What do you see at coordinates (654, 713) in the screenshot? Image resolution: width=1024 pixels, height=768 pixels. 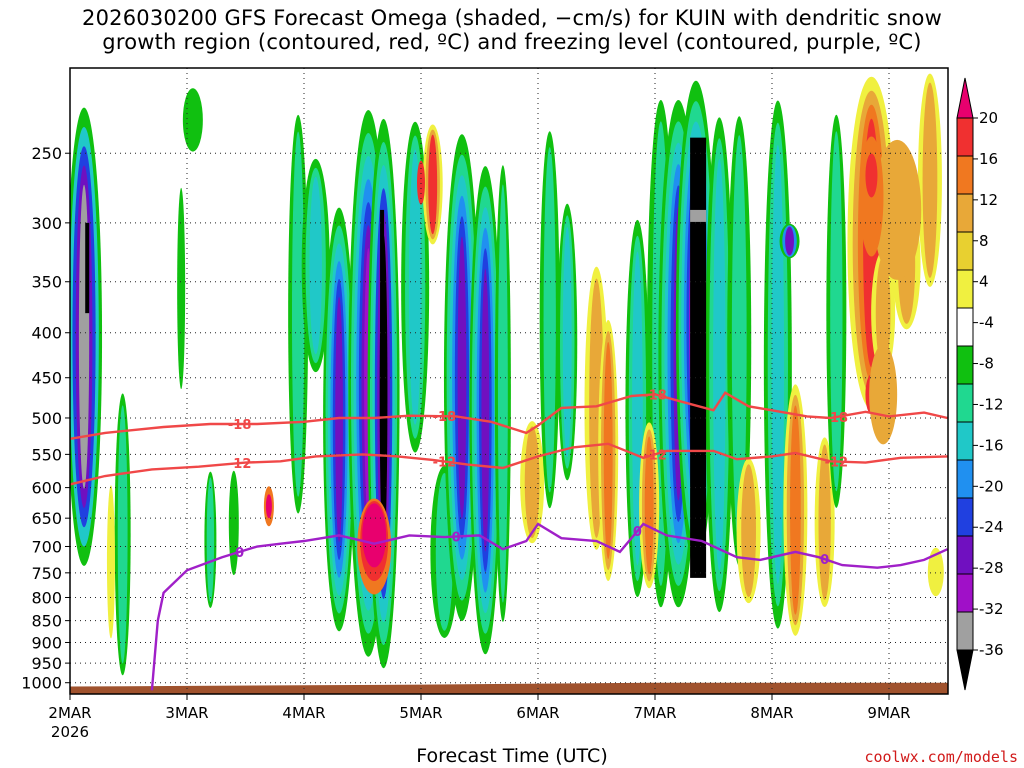 I see `x-tick-label: 7MAR` at bounding box center [654, 713].